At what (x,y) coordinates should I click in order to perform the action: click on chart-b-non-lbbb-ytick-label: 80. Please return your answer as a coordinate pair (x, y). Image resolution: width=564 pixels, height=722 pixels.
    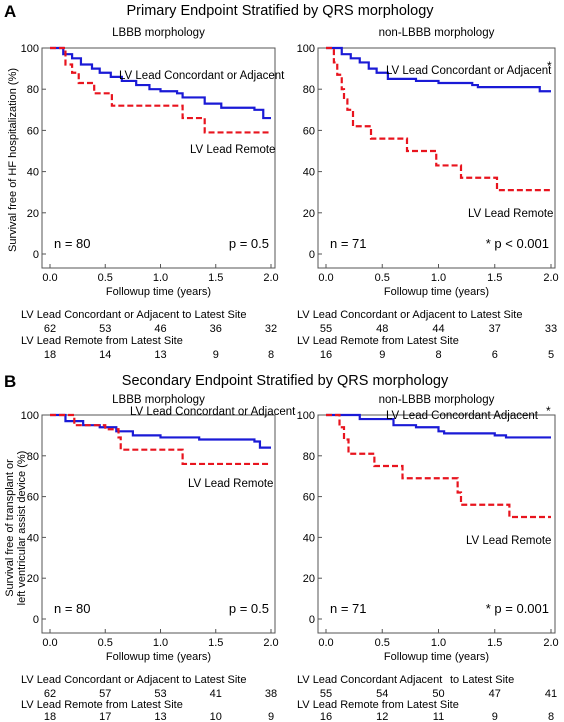
    Looking at the image, I should click on (309, 457).